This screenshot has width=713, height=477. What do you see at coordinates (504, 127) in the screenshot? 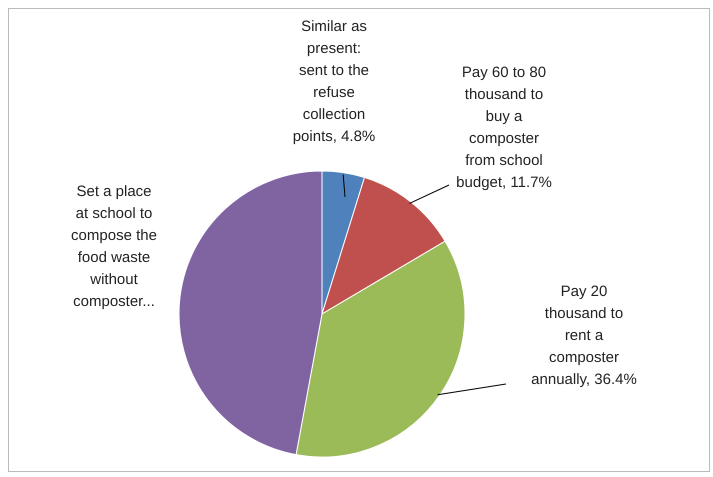
I see `slice-label: Pay 60 to 80 thousand to buy a composter from school budget, 11.7%` at bounding box center [504, 127].